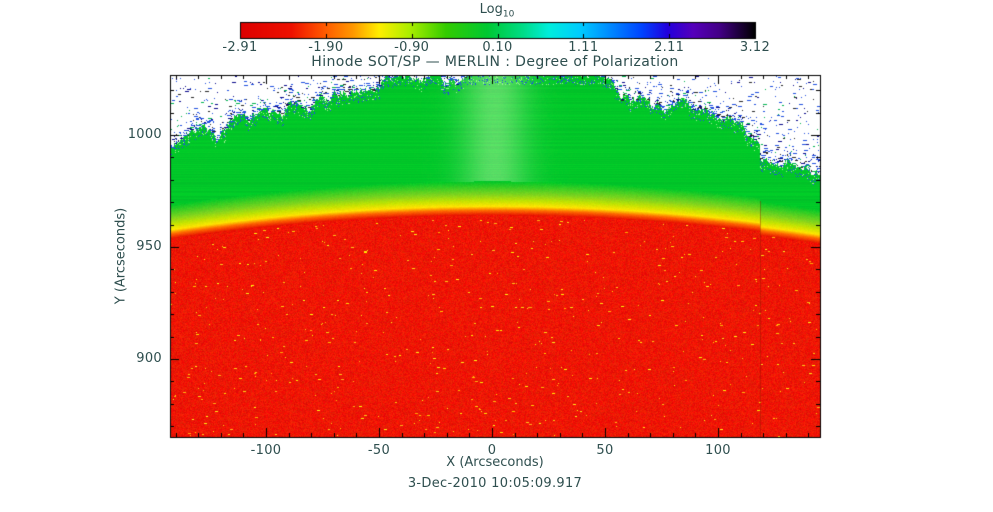 This screenshot has height=512, width=993. I want to click on x-axis-label: X (Arcseconds), so click(495, 462).